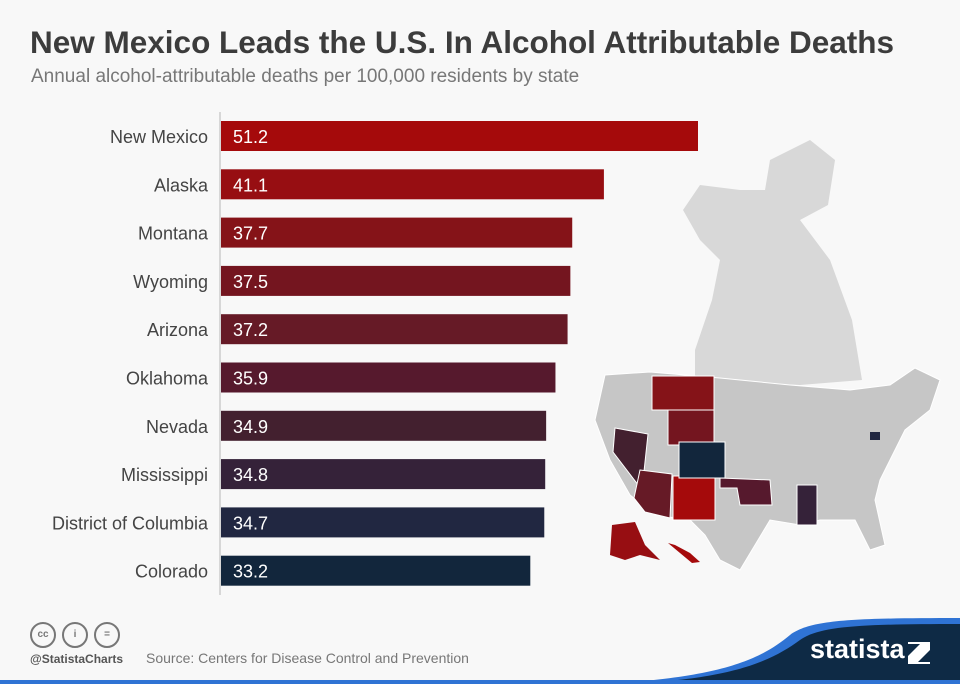 This screenshot has height=684, width=960. What do you see at coordinates (412, 184) in the screenshot?
I see `bar-alaska` at bounding box center [412, 184].